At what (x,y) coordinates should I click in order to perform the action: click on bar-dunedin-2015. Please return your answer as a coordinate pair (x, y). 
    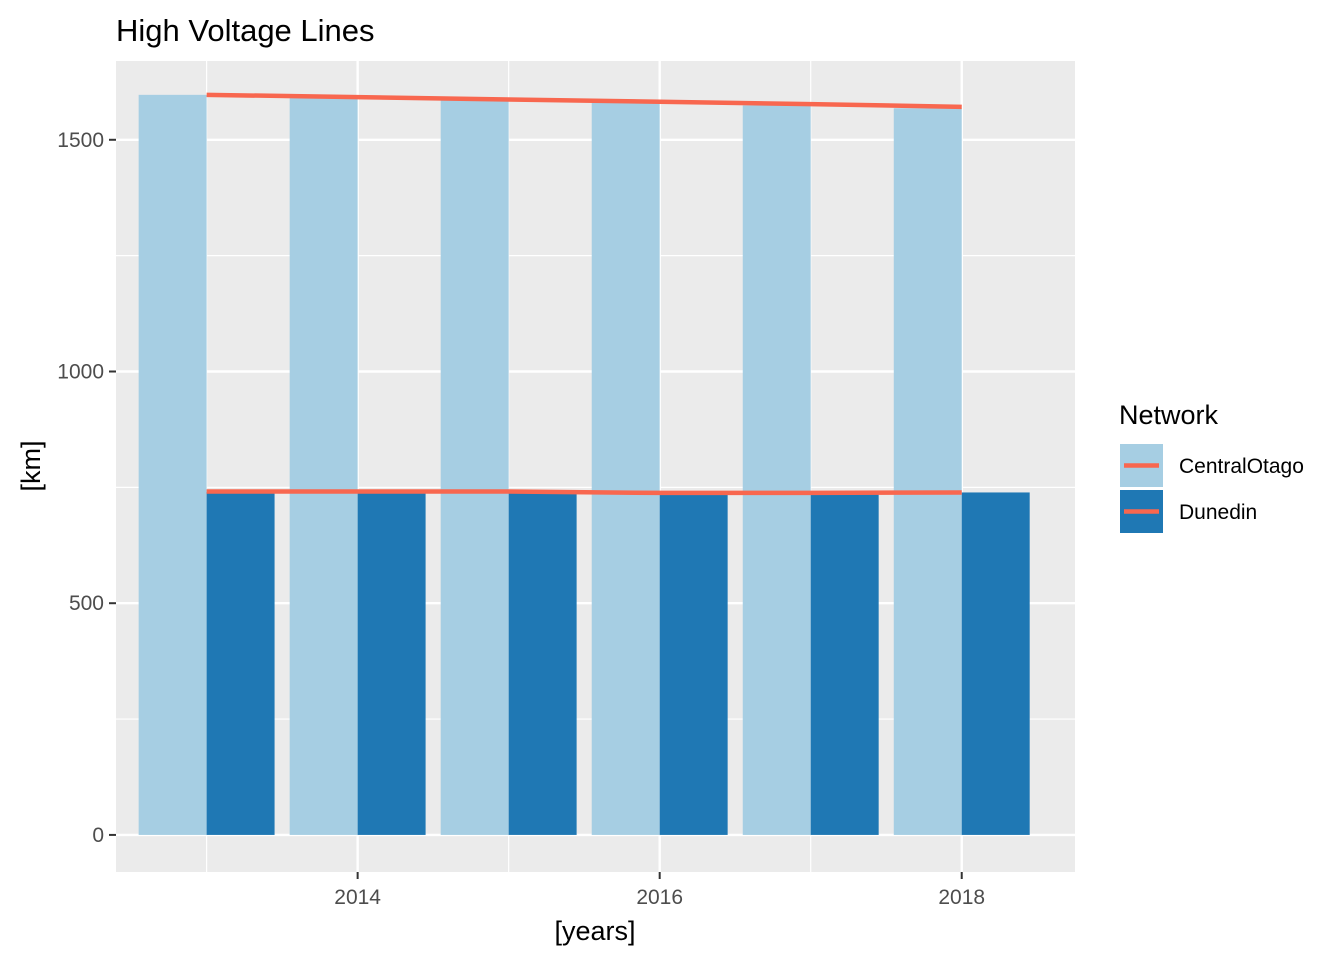
    Looking at the image, I should click on (542, 663).